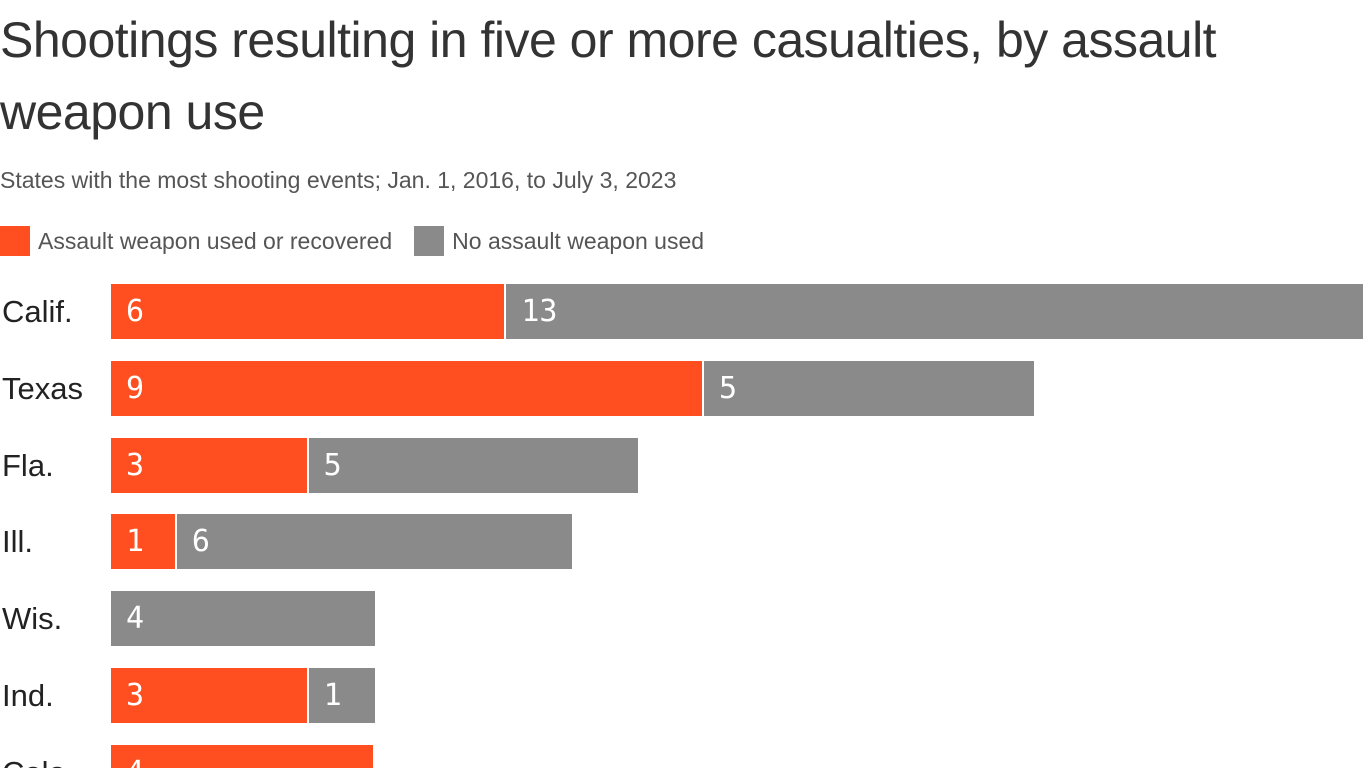 This screenshot has height=768, width=1366. Describe the element at coordinates (28, 465) in the screenshot. I see `category-label: Fla.` at that location.